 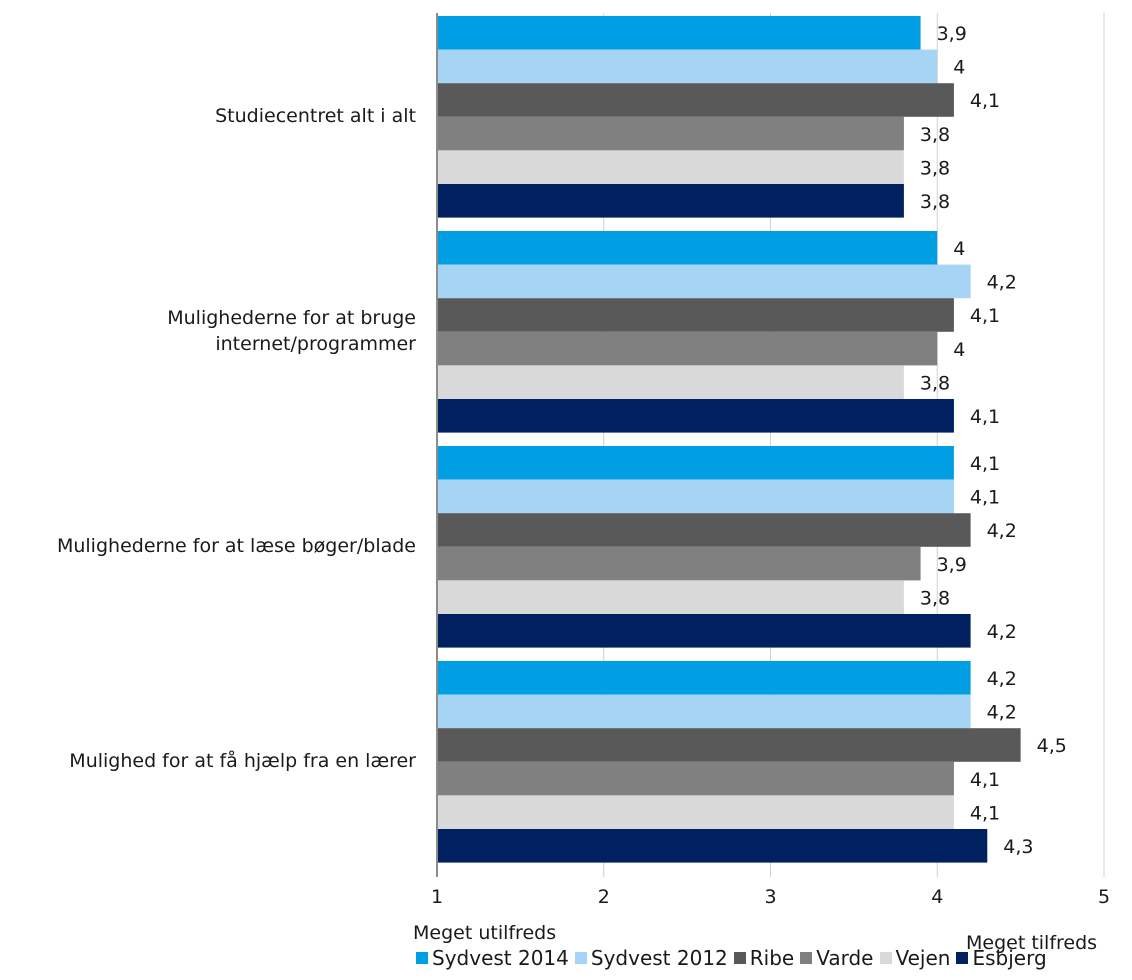 I want to click on legend-item: Varde, so click(x=836, y=958).